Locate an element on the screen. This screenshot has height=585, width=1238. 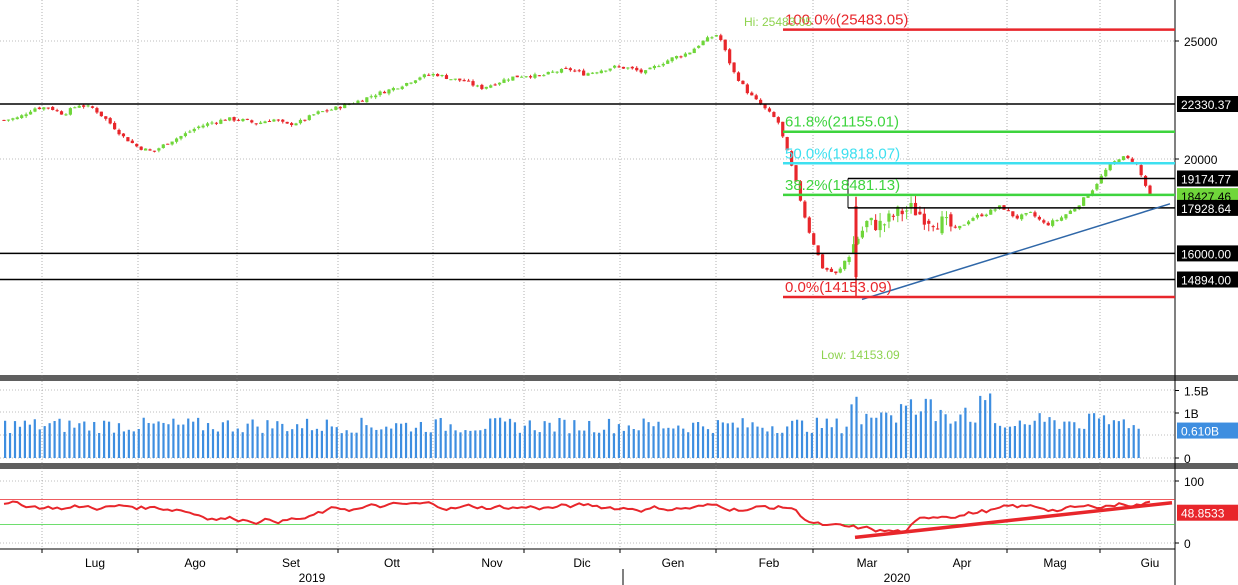
x-tick-label: Giu is located at coordinates (1150, 563).